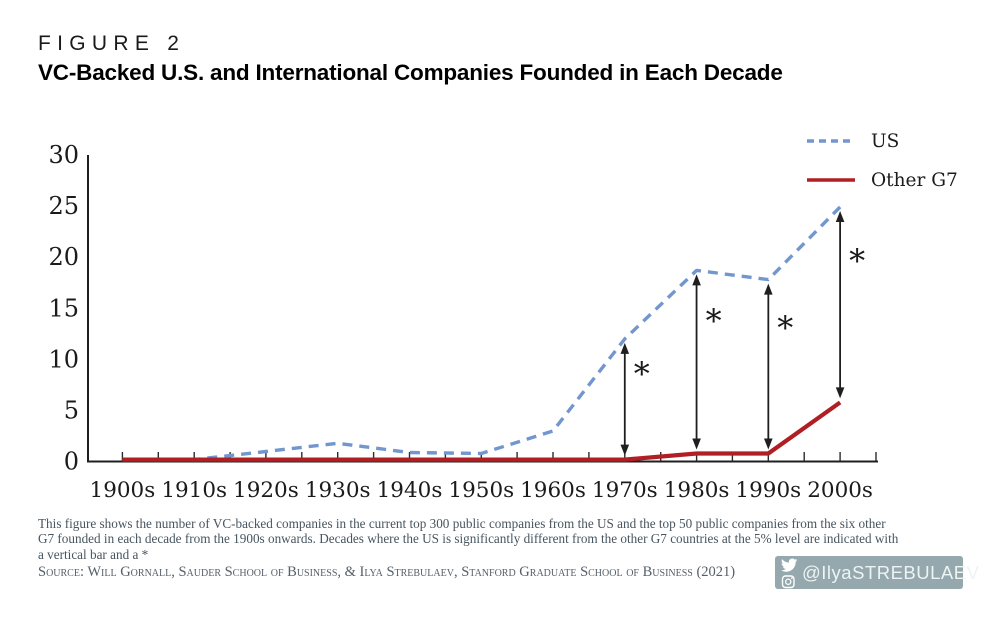 This screenshot has width=1000, height=623. I want to click on legend-item-us: US, so click(882, 141).